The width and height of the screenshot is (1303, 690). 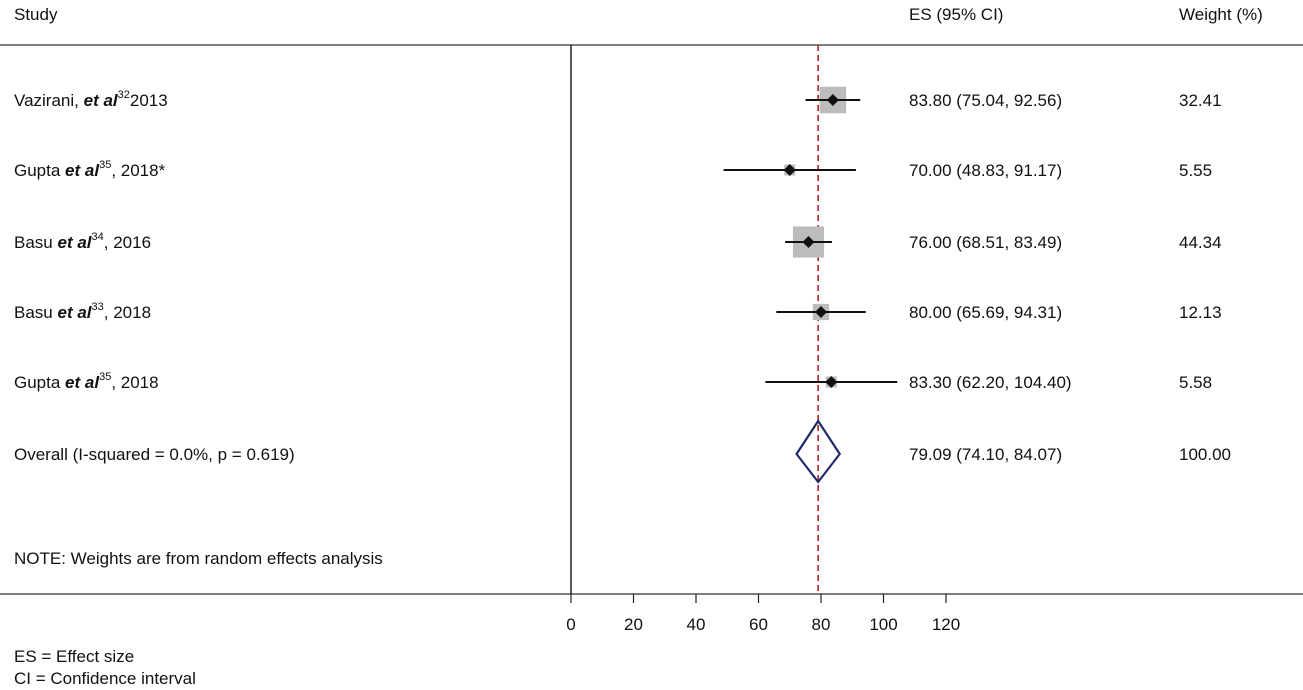 I want to click on study-ref: 34, so click(x=98, y=237).